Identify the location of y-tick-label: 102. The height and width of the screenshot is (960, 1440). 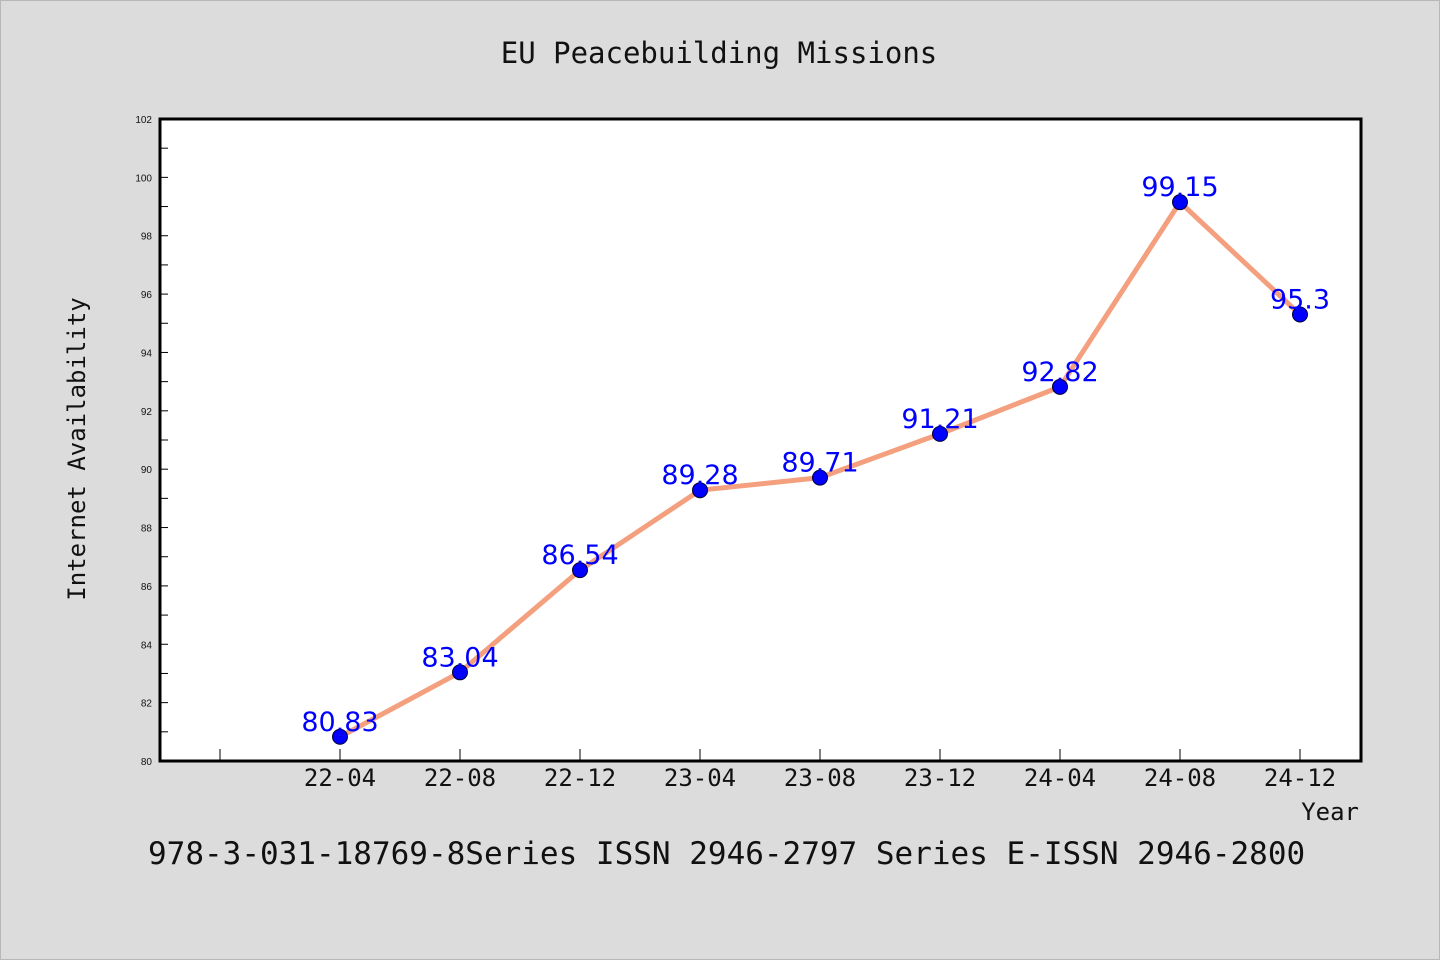
(143, 120).